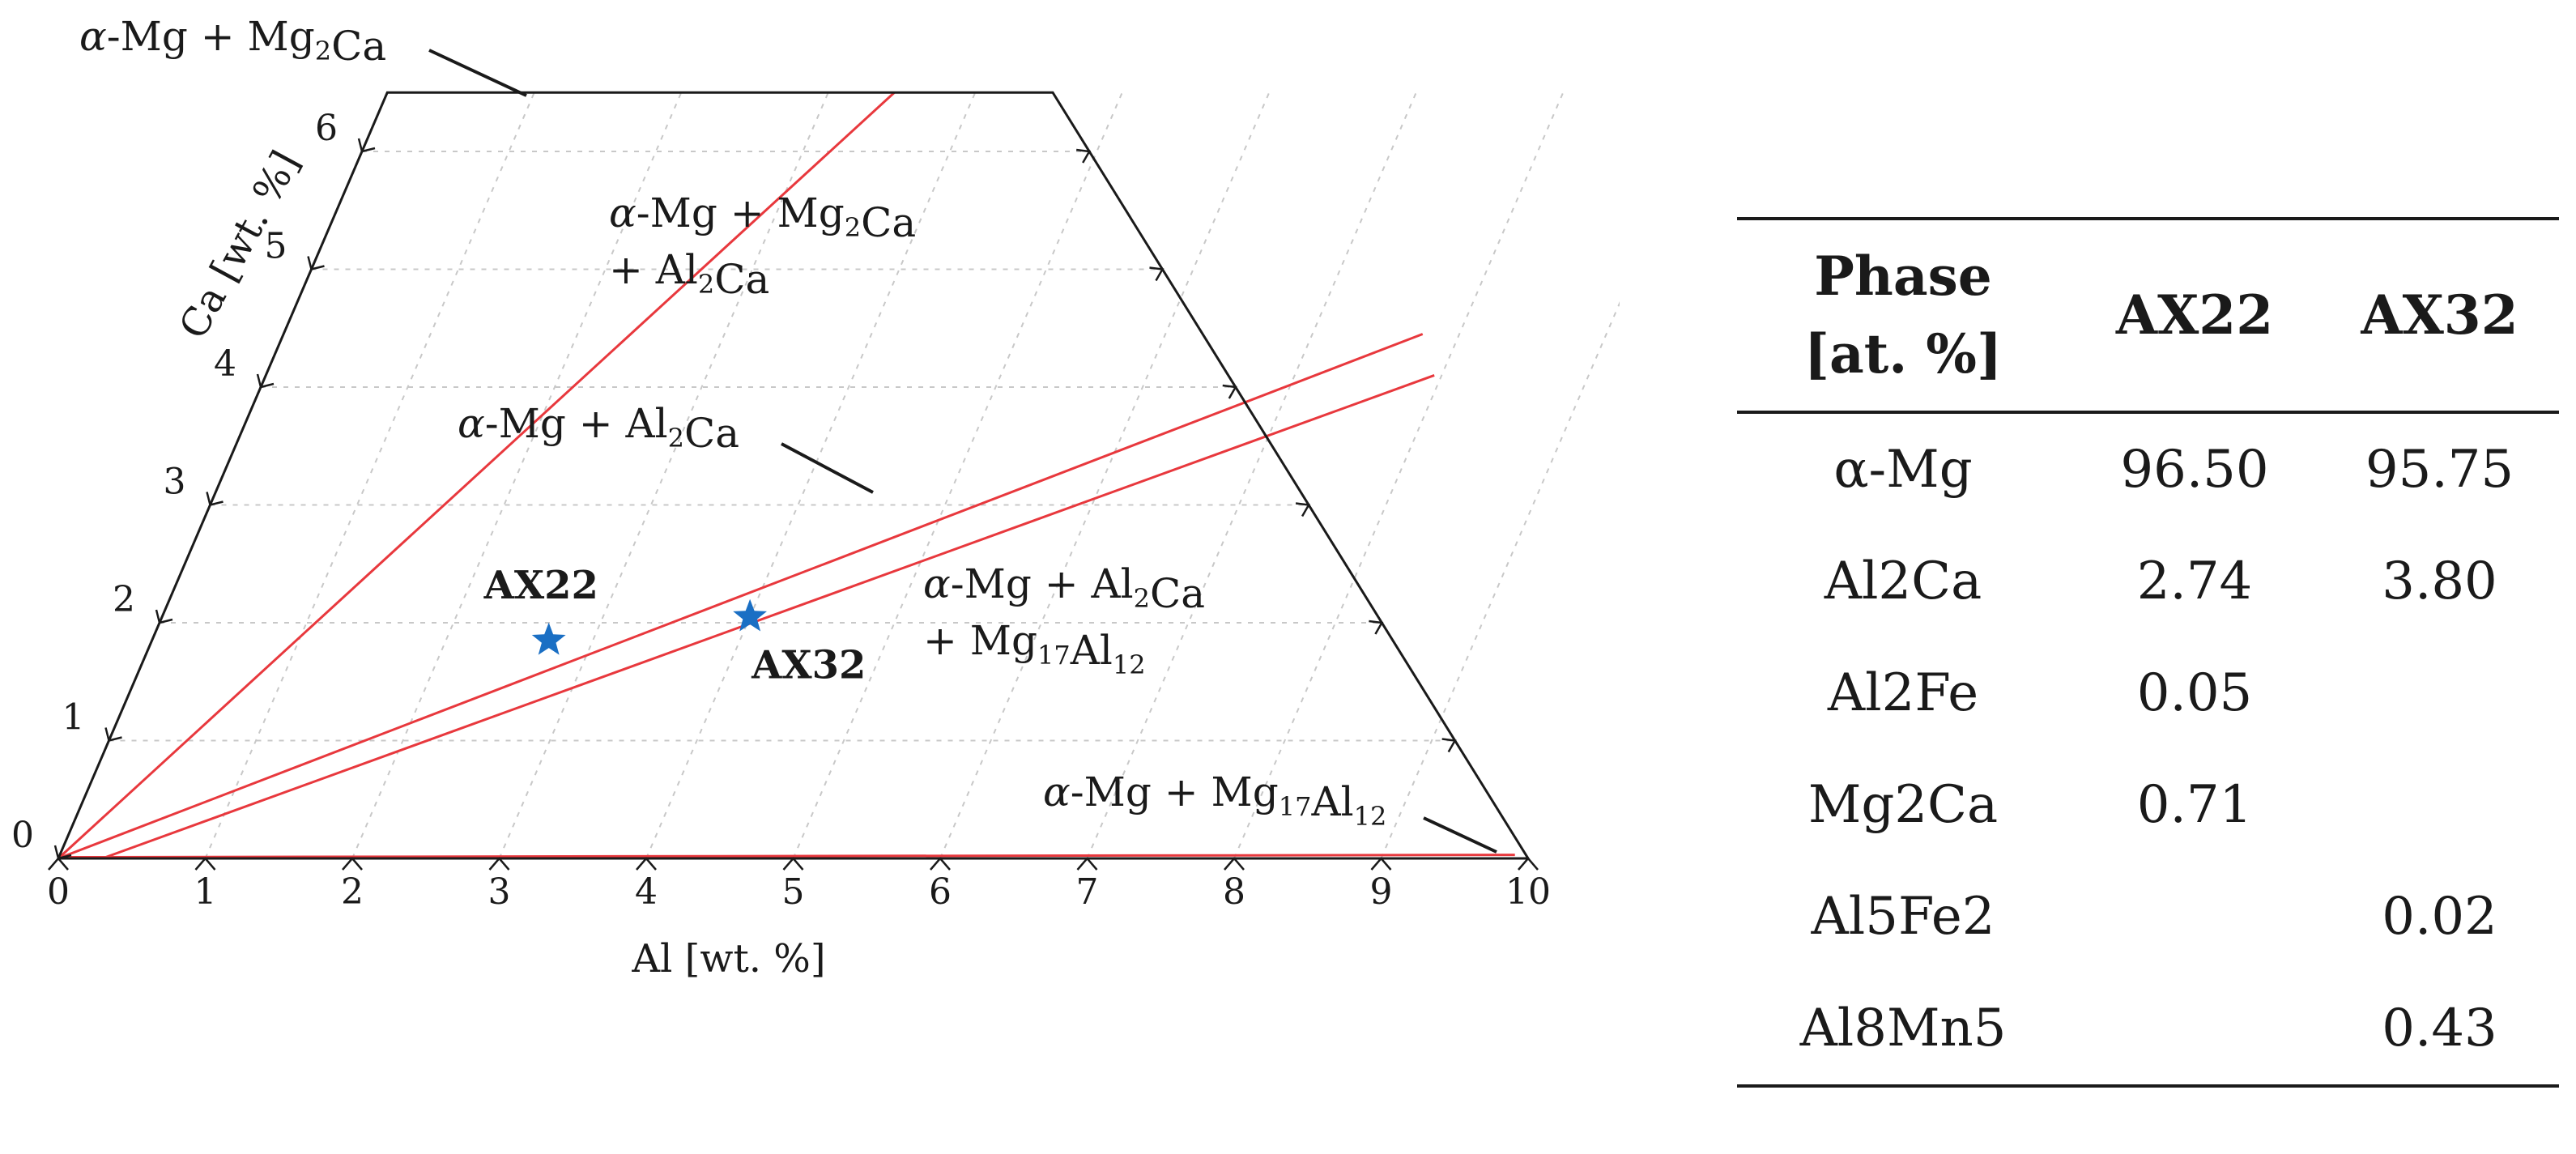  What do you see at coordinates (1903, 917) in the screenshot?
I see `phase-cell: Al5Fe2` at bounding box center [1903, 917].